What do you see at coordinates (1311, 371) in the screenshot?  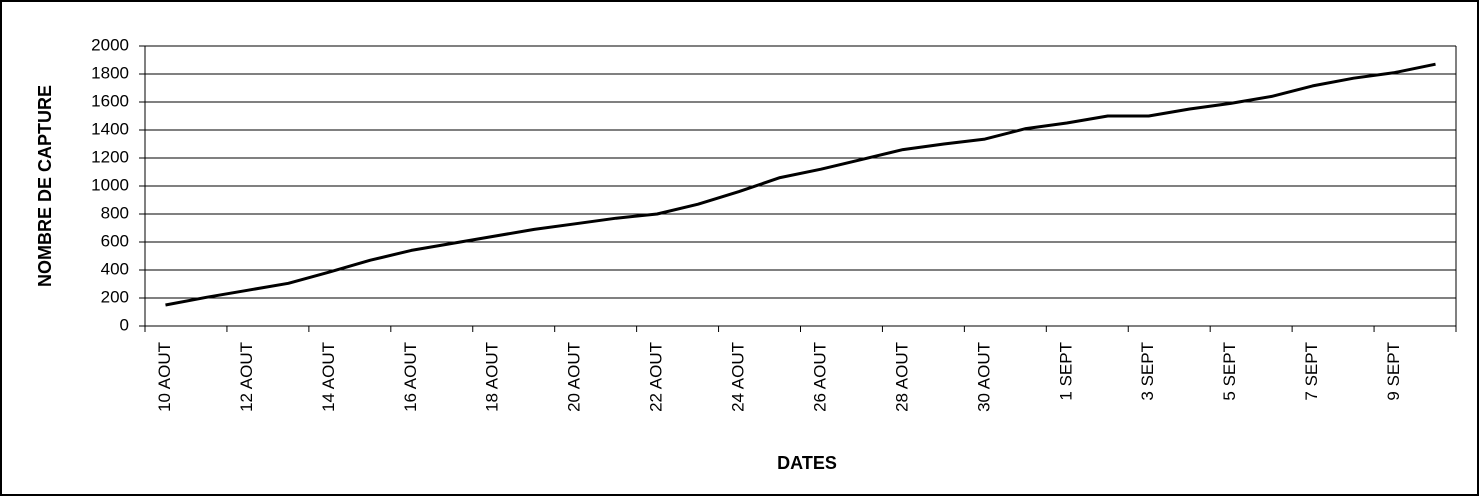 I see `x-tick-label: 7 SEPT` at bounding box center [1311, 371].